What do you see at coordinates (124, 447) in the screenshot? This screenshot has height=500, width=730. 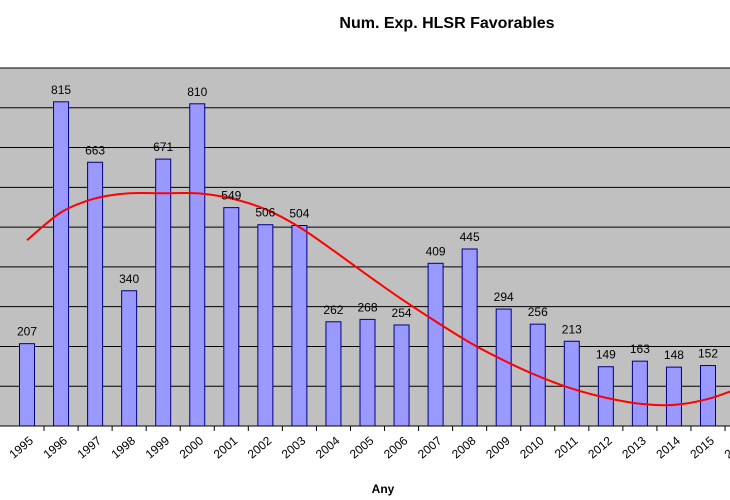 I see `x-tick-label-1998: 1998` at bounding box center [124, 447].